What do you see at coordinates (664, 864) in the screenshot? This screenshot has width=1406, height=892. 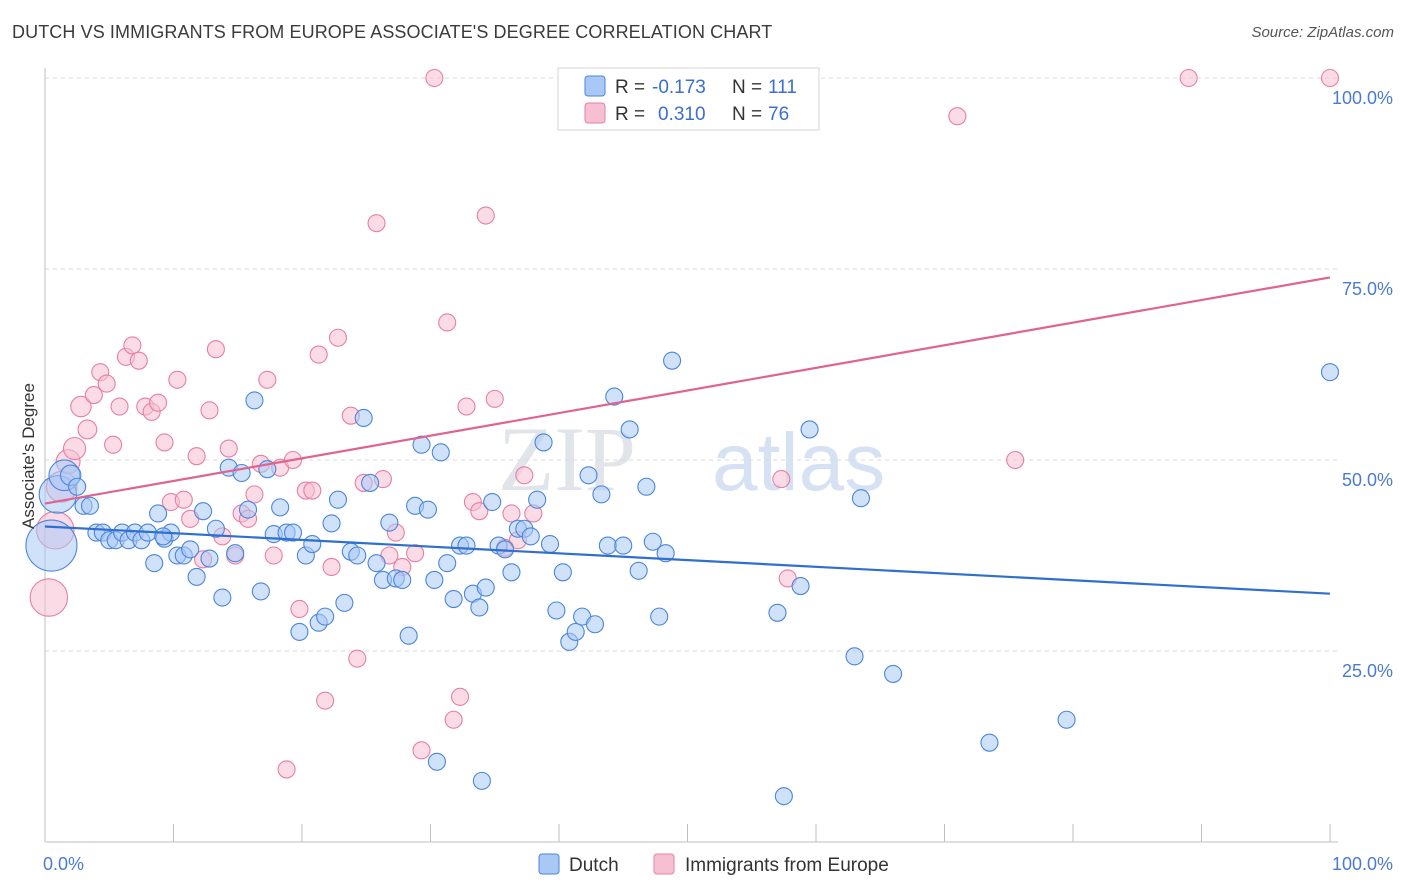 I see `series-legend-swatch-immigrants` at bounding box center [664, 864].